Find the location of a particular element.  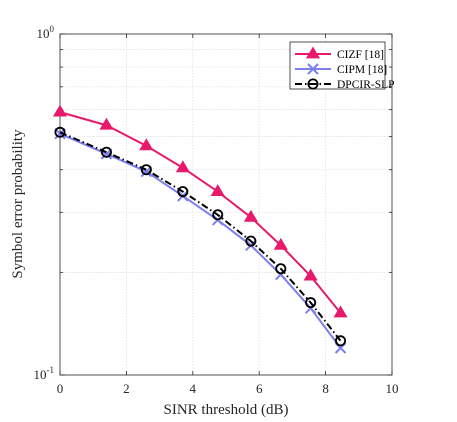

y-tick-label: 10⁰ is located at coordinates (46, 32).